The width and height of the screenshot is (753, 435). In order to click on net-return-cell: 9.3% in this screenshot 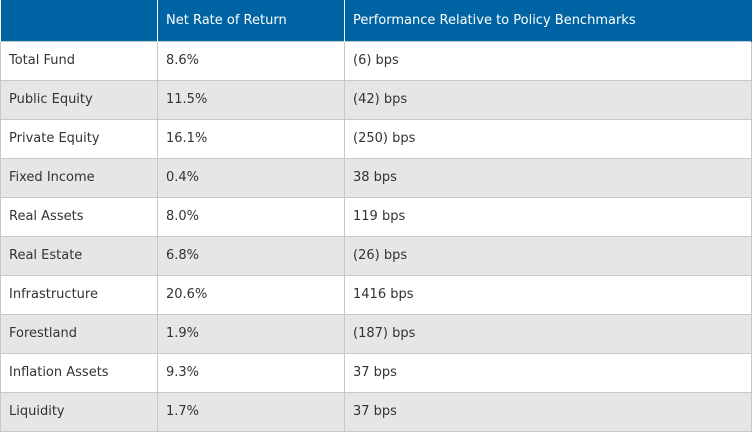, I will do `click(251, 372)`.